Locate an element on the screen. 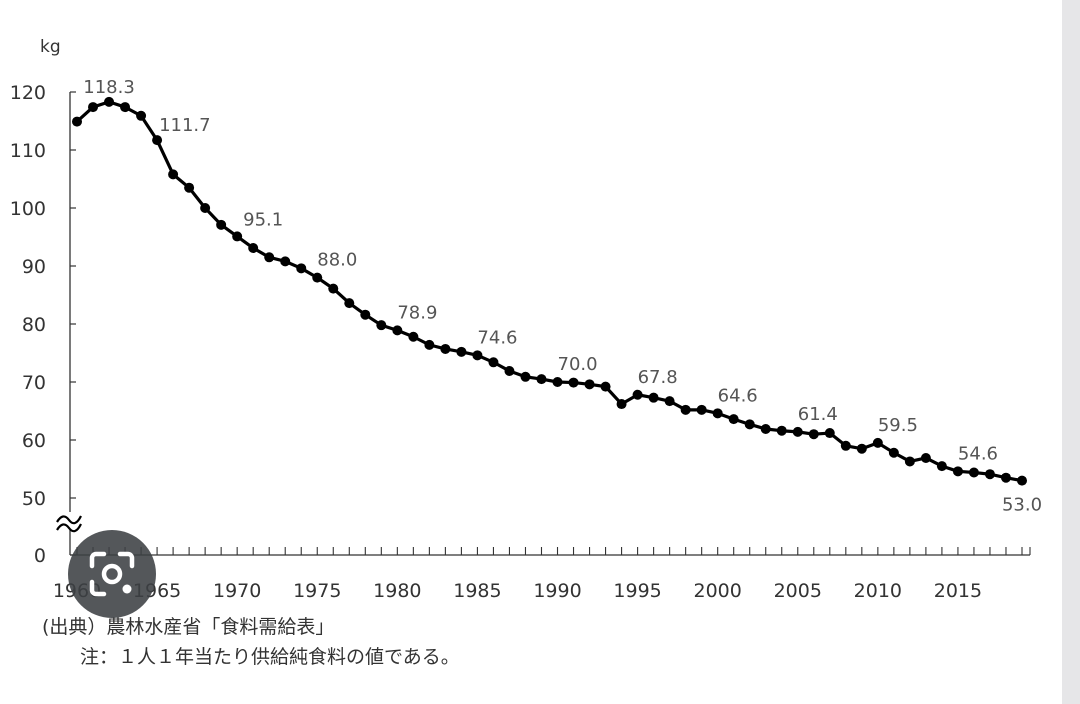 This screenshot has width=1080, height=704. lens-glyph is located at coordinates (112, 574).